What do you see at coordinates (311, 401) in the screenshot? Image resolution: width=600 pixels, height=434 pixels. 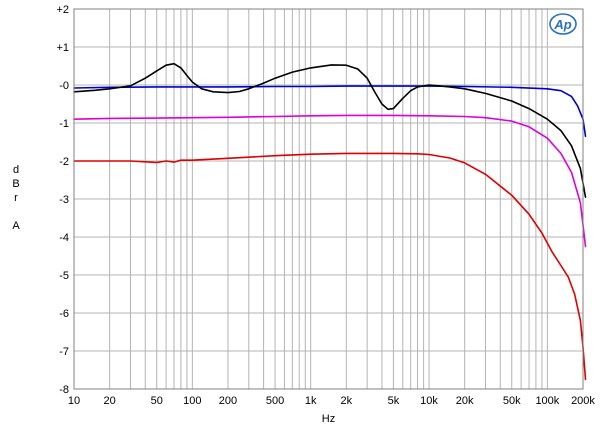 I see `x-tick-label: 1k` at bounding box center [311, 401].